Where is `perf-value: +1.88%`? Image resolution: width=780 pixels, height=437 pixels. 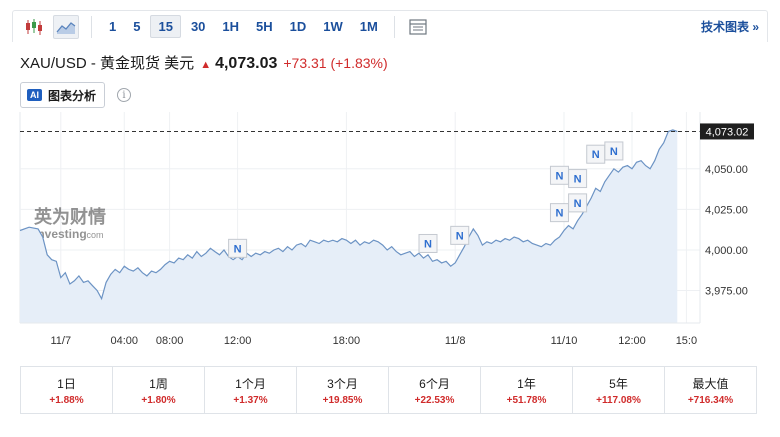 perf-value: +1.88% is located at coordinates (66, 400).